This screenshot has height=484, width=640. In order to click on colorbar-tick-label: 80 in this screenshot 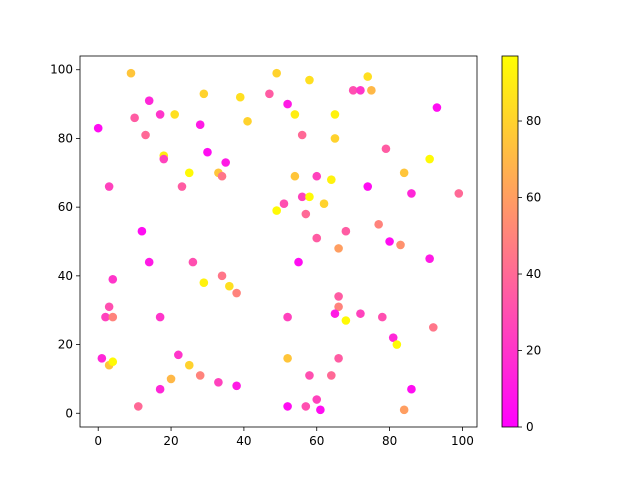, I will do `click(533, 121)`.